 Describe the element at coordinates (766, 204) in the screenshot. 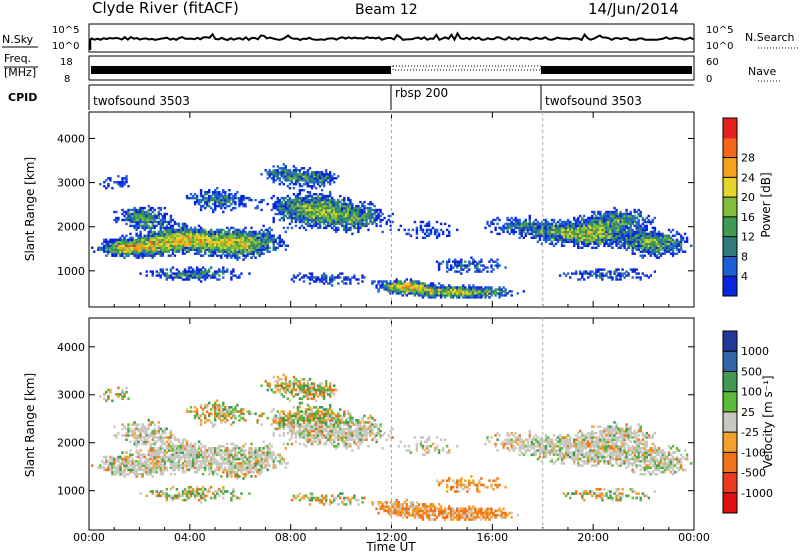

I see `power-colorbar-label: Power [dB]` at that location.